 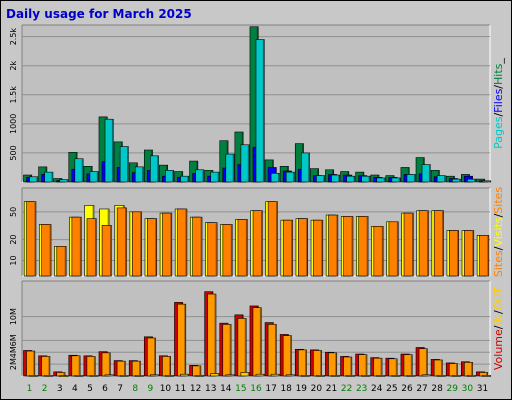 What do you see at coordinates (498, 132) in the screenshot?
I see `series-label-part: Pages` at bounding box center [498, 132].